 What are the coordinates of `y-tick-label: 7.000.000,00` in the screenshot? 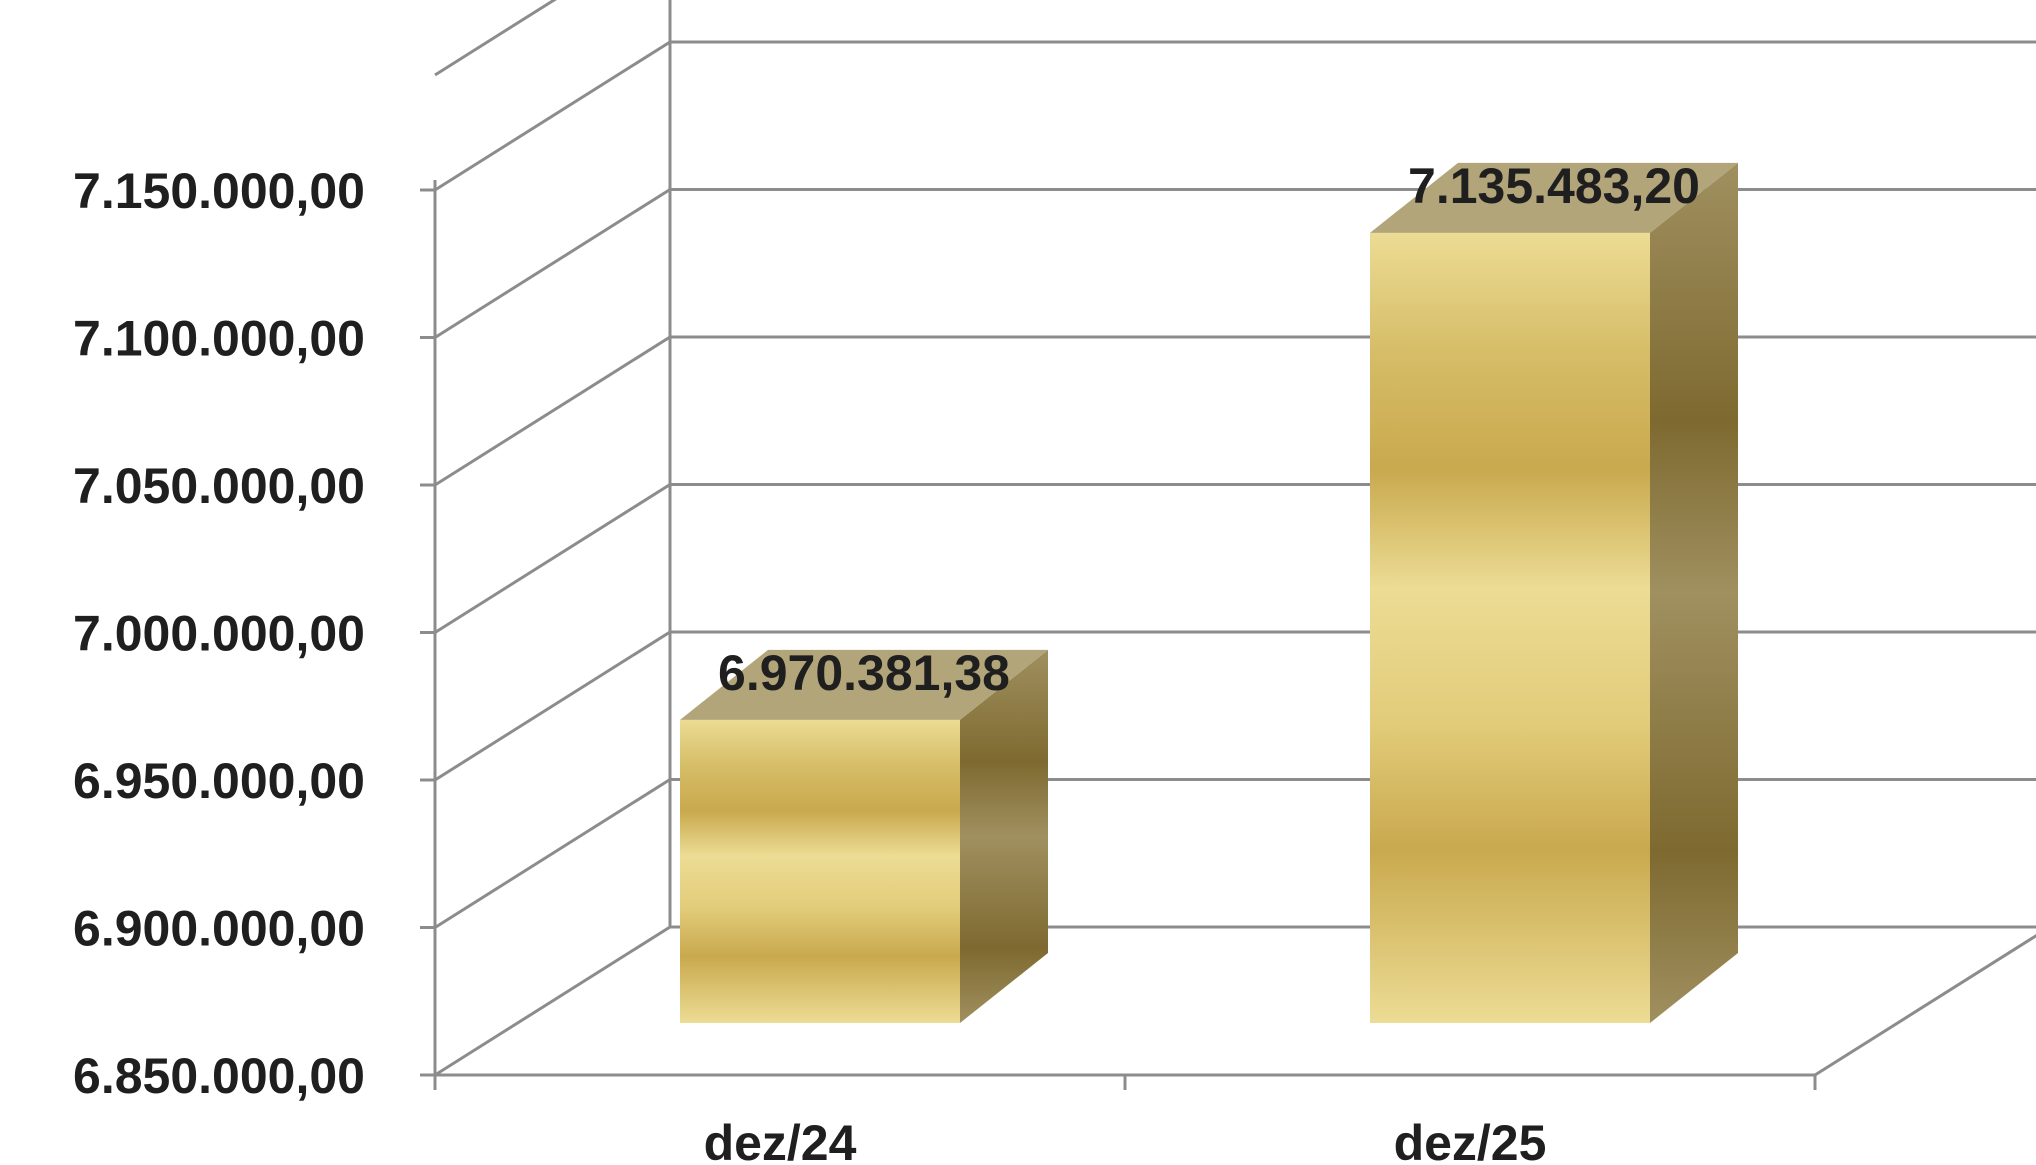 It's located at (219, 634).